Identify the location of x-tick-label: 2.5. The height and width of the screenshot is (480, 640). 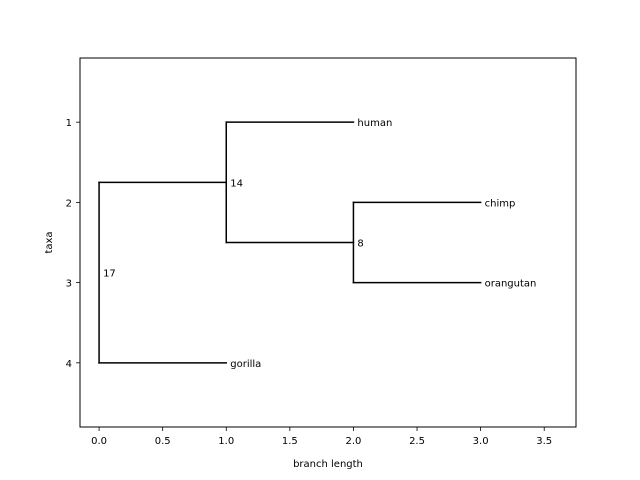
(417, 441).